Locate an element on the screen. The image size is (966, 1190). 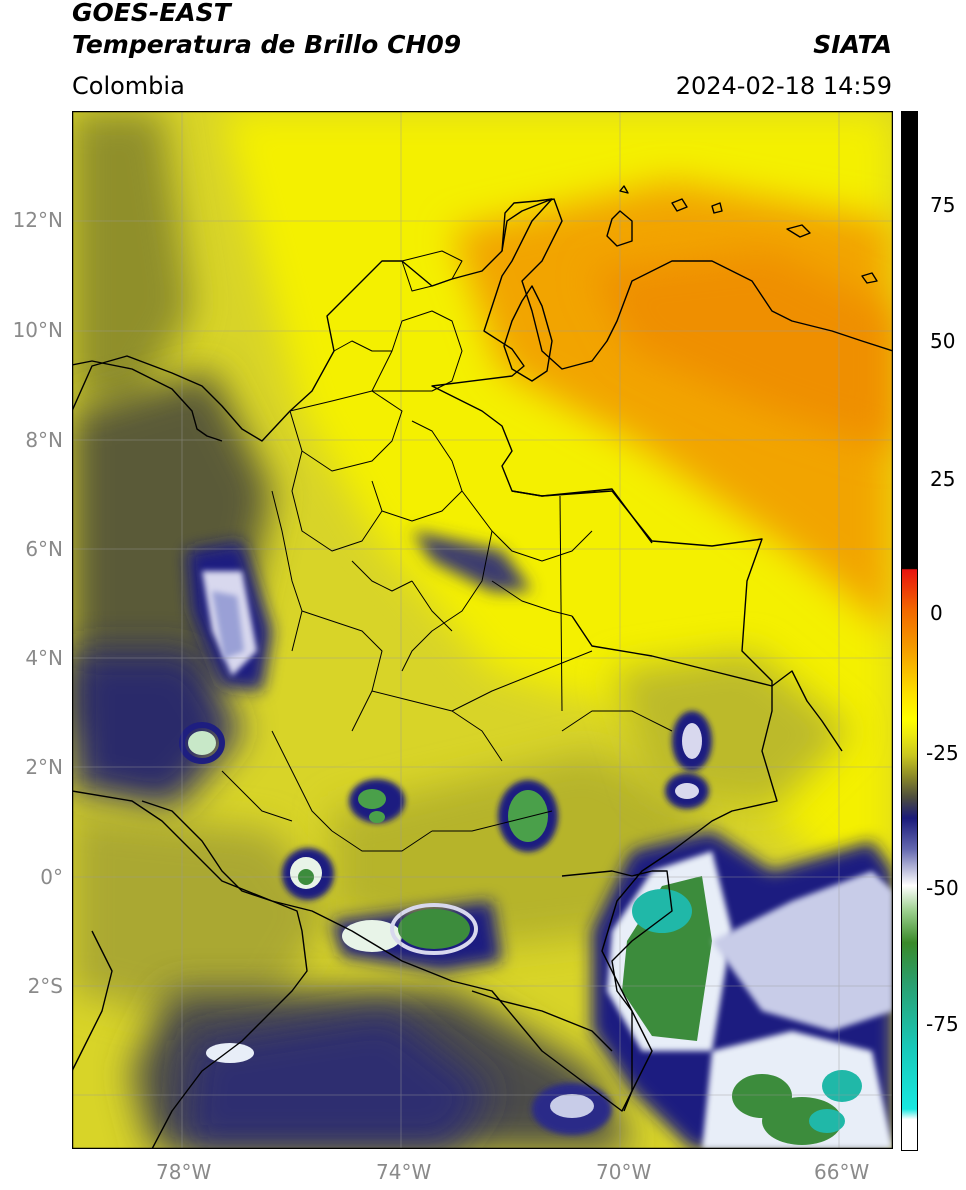
lat-tick-2s: 2°S is located at coordinates (45, 986).